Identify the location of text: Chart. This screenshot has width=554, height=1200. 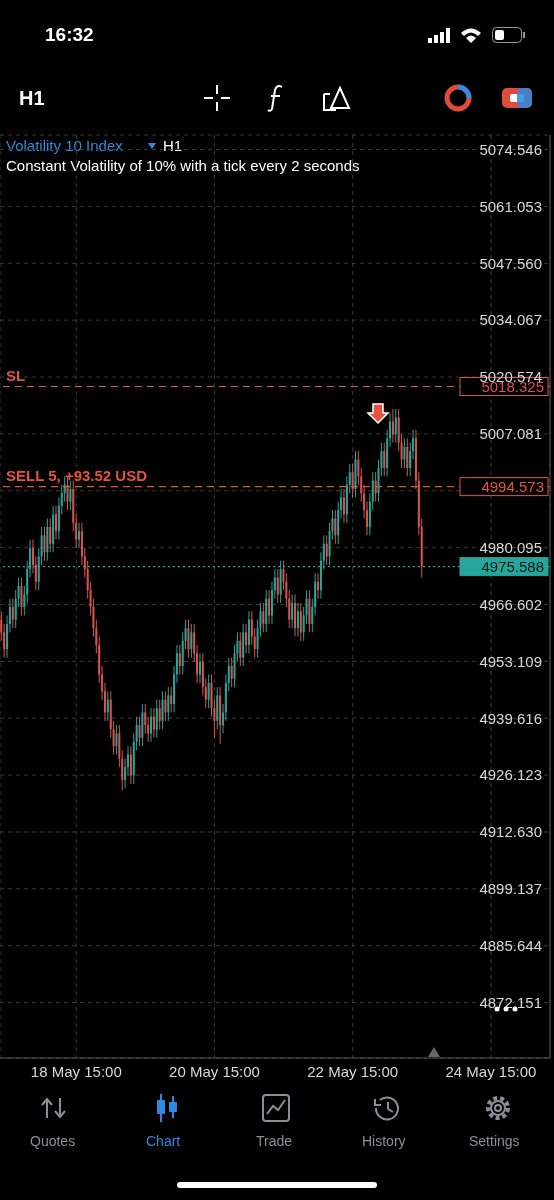
(163, 1141).